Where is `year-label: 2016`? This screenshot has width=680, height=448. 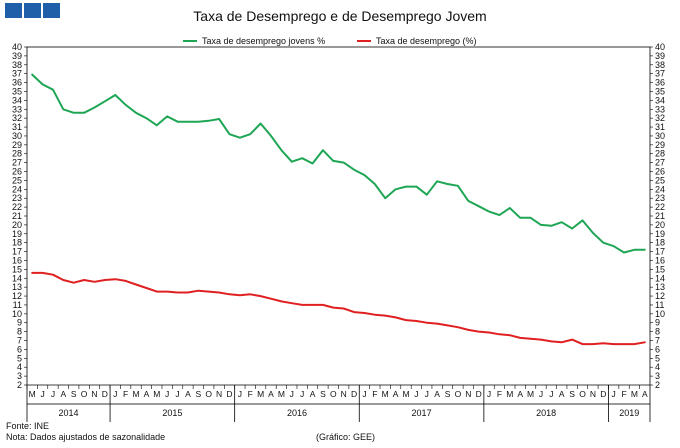
year-label: 2016 is located at coordinates (297, 413).